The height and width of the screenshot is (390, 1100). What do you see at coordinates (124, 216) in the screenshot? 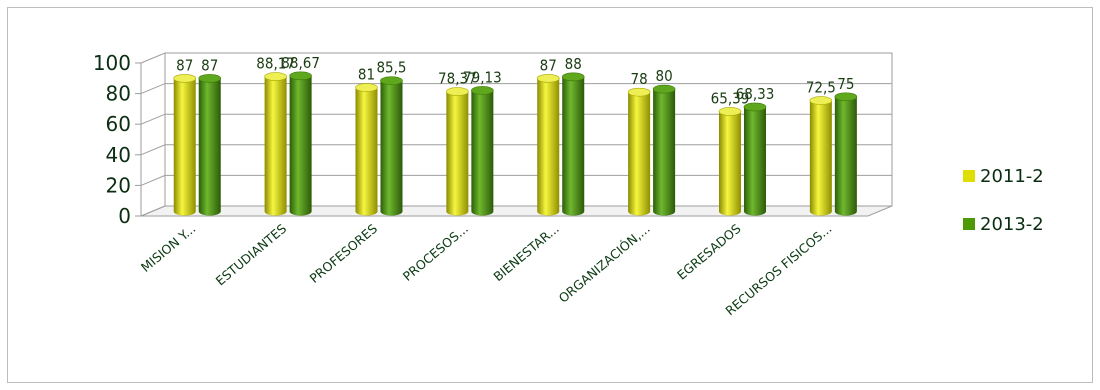
I see `y-tick-label: 0` at bounding box center [124, 216].